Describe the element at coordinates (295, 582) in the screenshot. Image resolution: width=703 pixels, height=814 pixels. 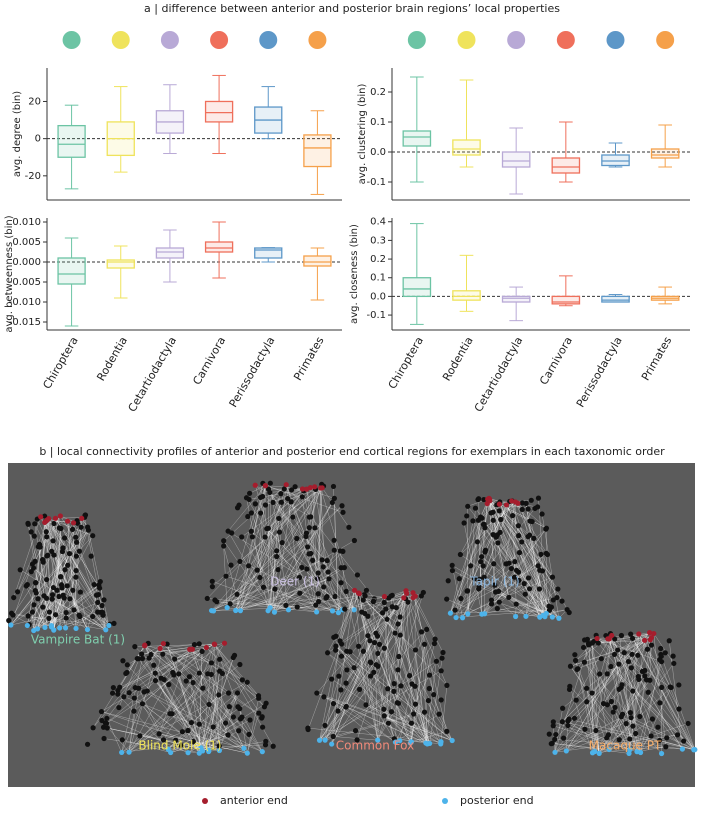
I see `exemplar-label: Deer (1)` at that location.